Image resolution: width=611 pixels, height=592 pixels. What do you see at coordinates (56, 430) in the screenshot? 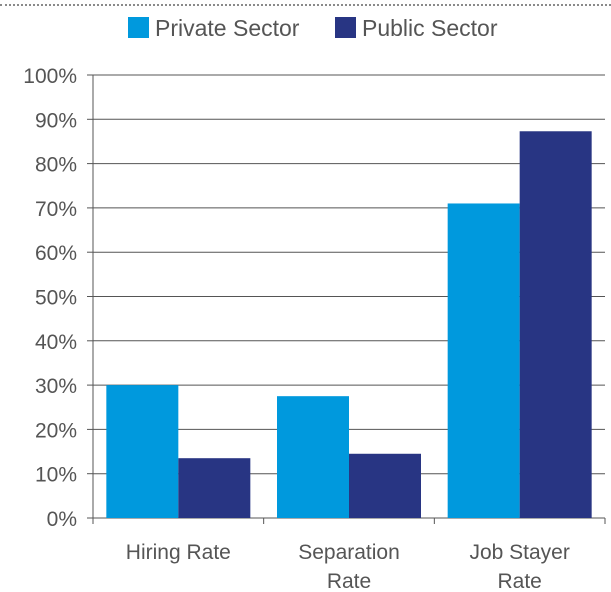
I see `y-tick-label: 20%` at bounding box center [56, 430].